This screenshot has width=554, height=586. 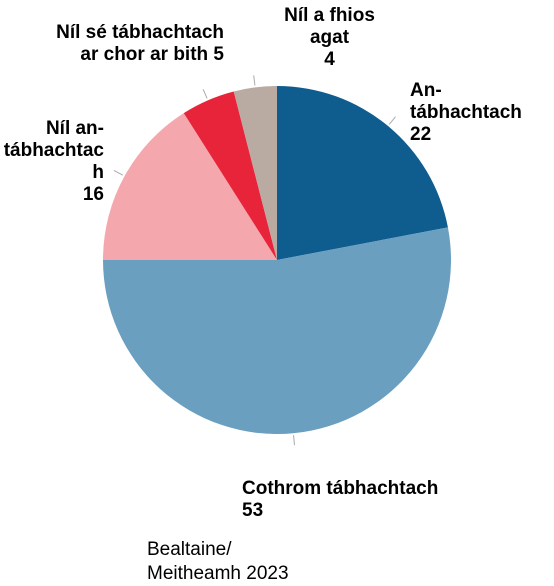 I want to click on slice-name: Níl sé tábhachtach ar chor ar bith, so click(x=140, y=43).